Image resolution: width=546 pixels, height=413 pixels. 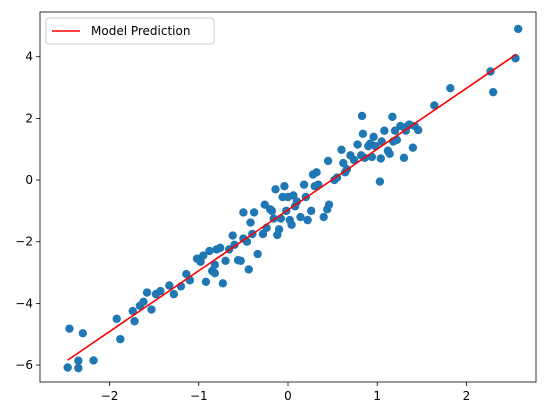 What do you see at coordinates (29, 57) in the screenshot?
I see `y-tick-label: 4` at bounding box center [29, 57].